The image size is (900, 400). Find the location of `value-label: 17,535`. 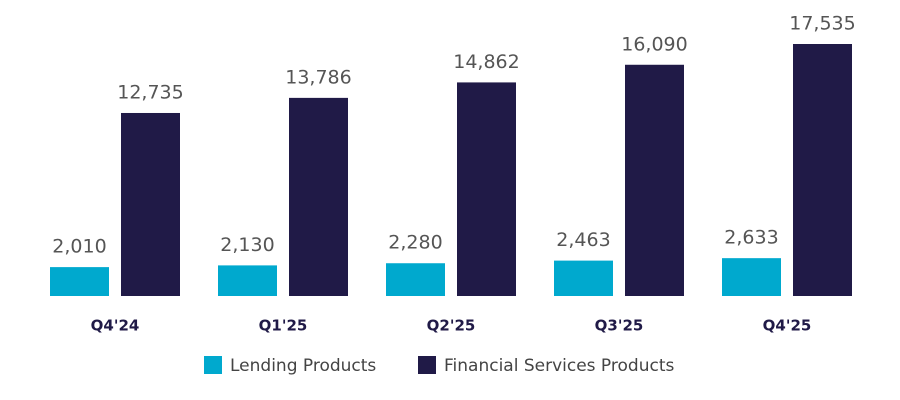

value-label: 17,535 is located at coordinates (822, 24).